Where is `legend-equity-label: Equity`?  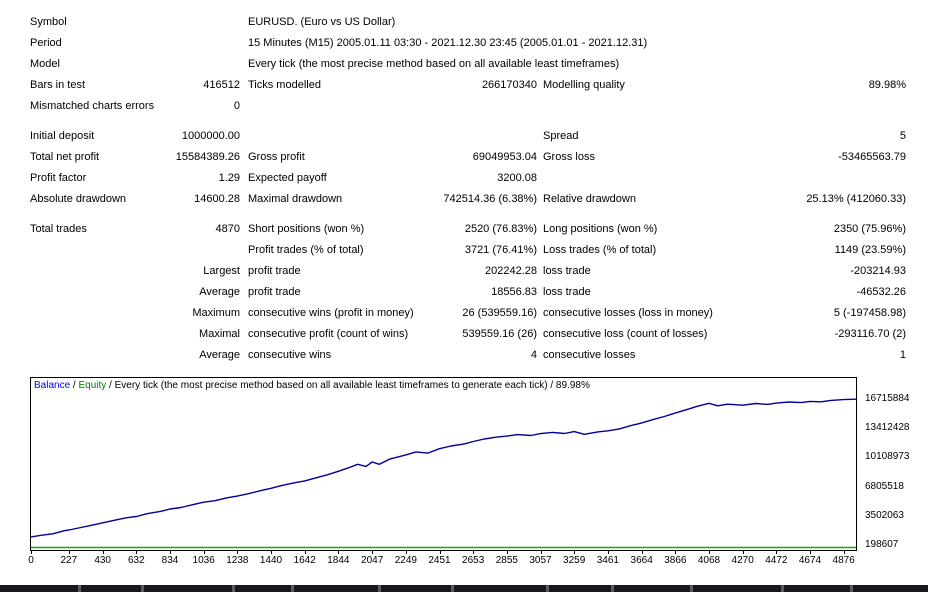 legend-equity-label: Equity is located at coordinates (92, 385).